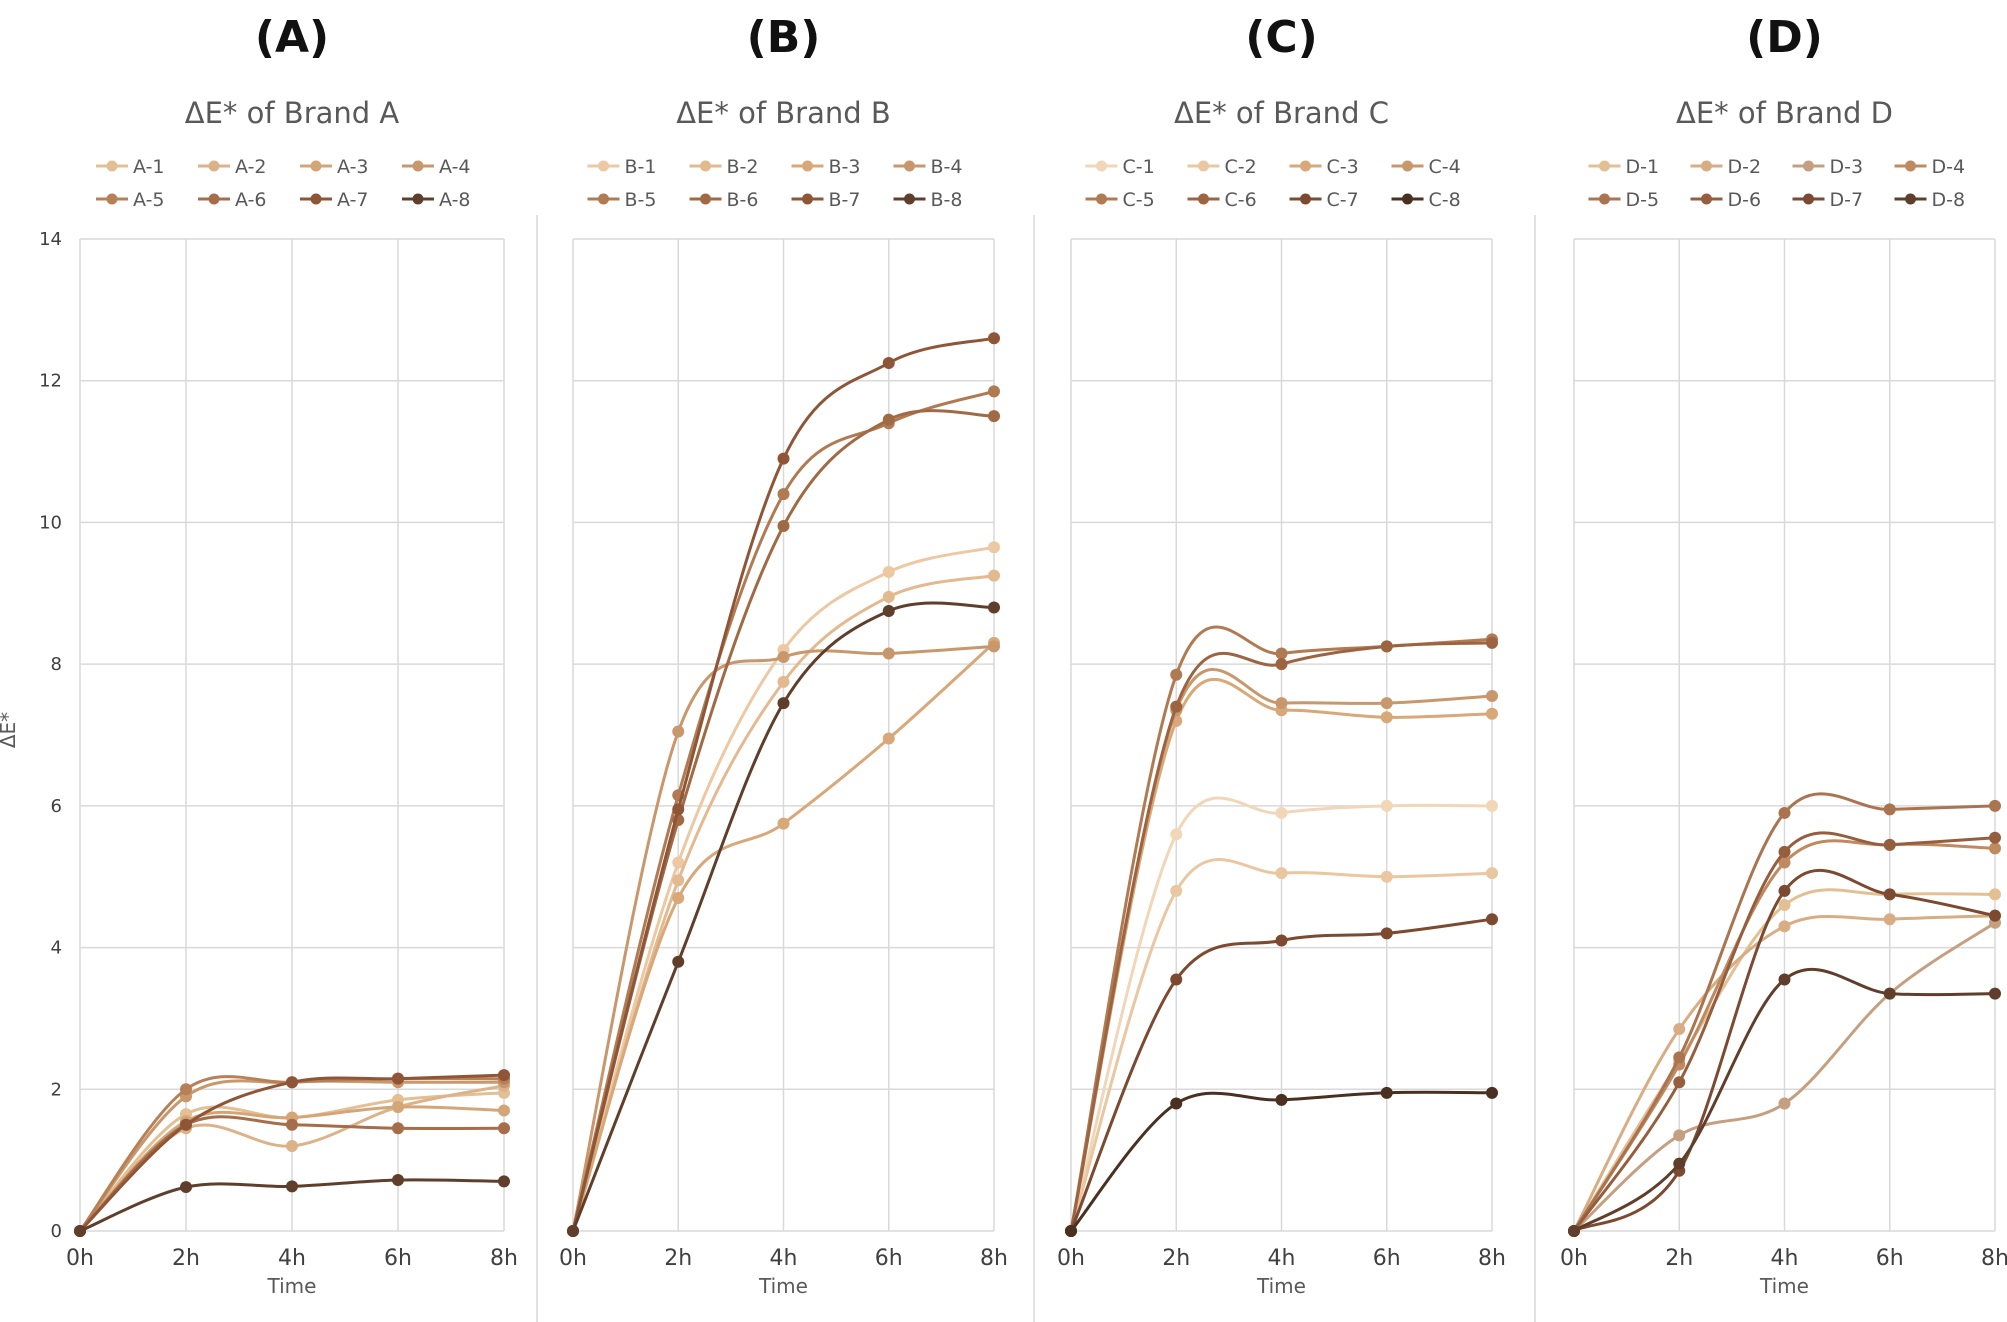 The width and height of the screenshot is (2007, 1322). Describe the element at coordinates (1281, 113) in the screenshot. I see `chart-title: ΔE* of Brand C` at that location.